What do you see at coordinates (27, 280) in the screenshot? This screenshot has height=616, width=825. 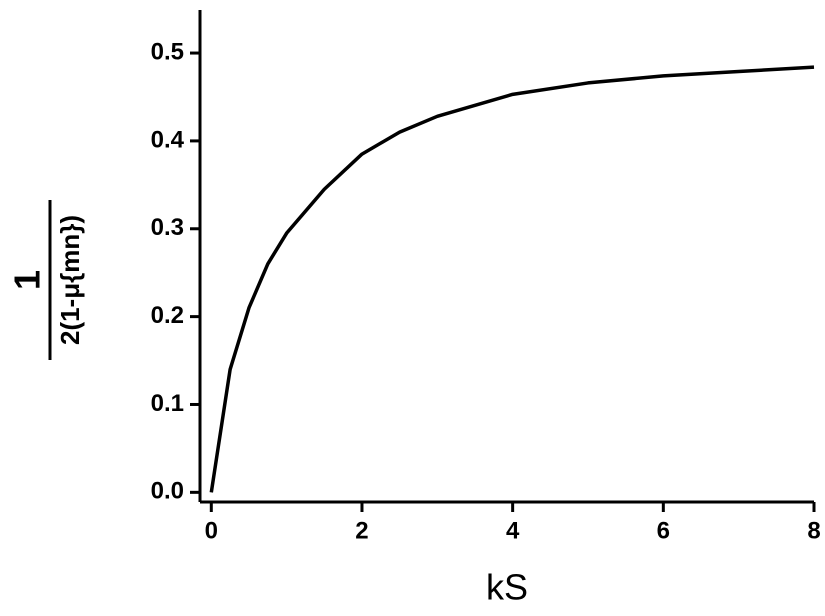 I see `y-title-numerator: 1` at bounding box center [27, 280].